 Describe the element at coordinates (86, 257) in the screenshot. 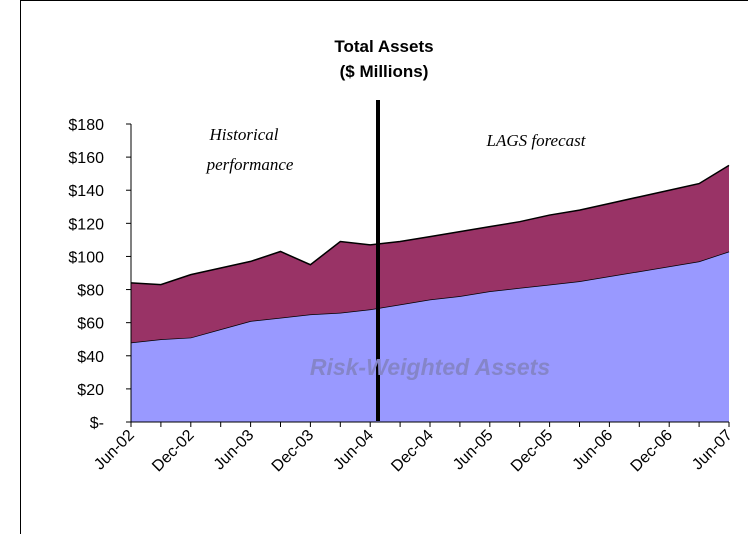

I see `y-tick-label: $100` at that location.